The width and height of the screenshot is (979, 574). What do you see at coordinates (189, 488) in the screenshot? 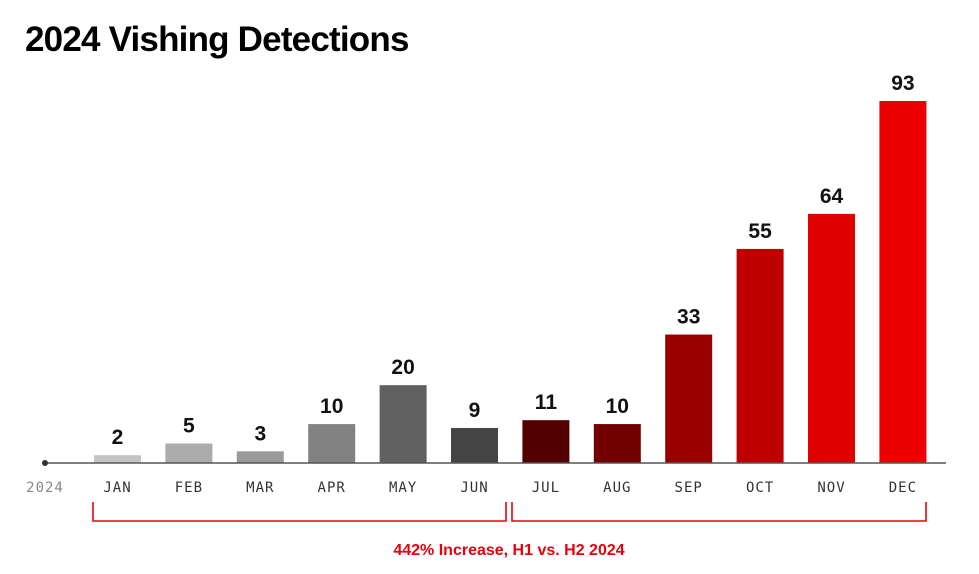
I see `tick-label-feb: FEB` at bounding box center [189, 488].